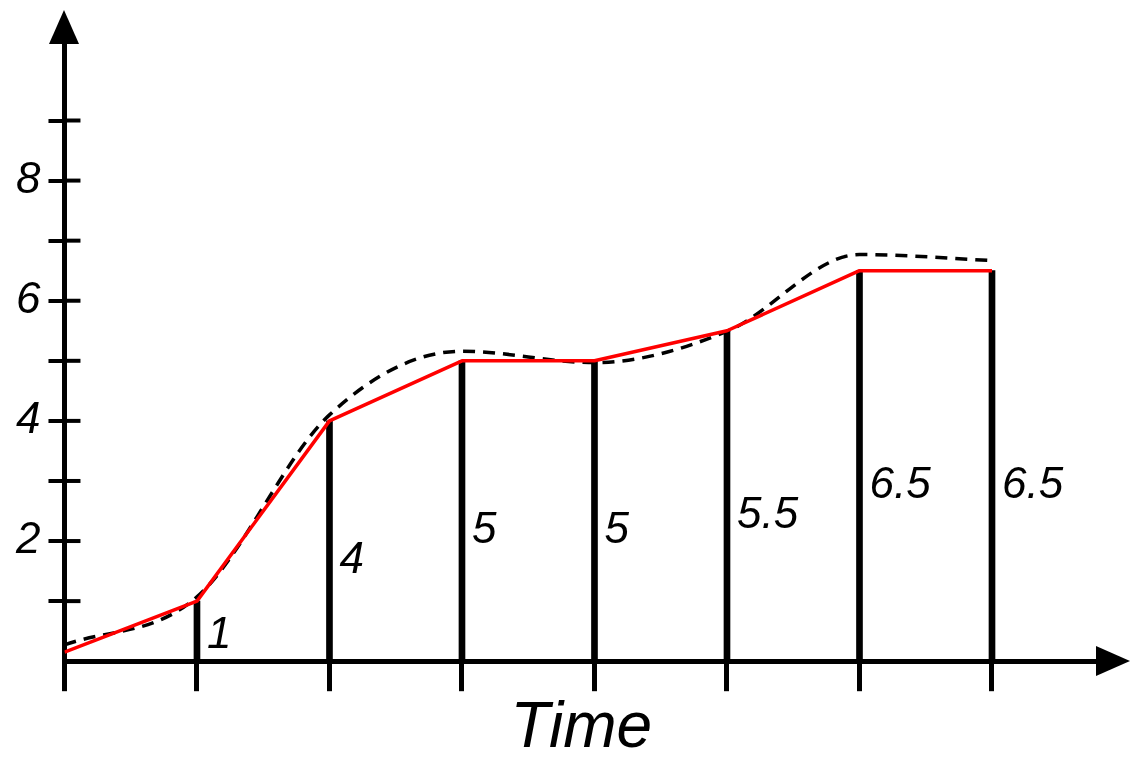 The height and width of the screenshot is (783, 1140). Describe the element at coordinates (351, 558) in the screenshot. I see `data-label: 4` at that location.